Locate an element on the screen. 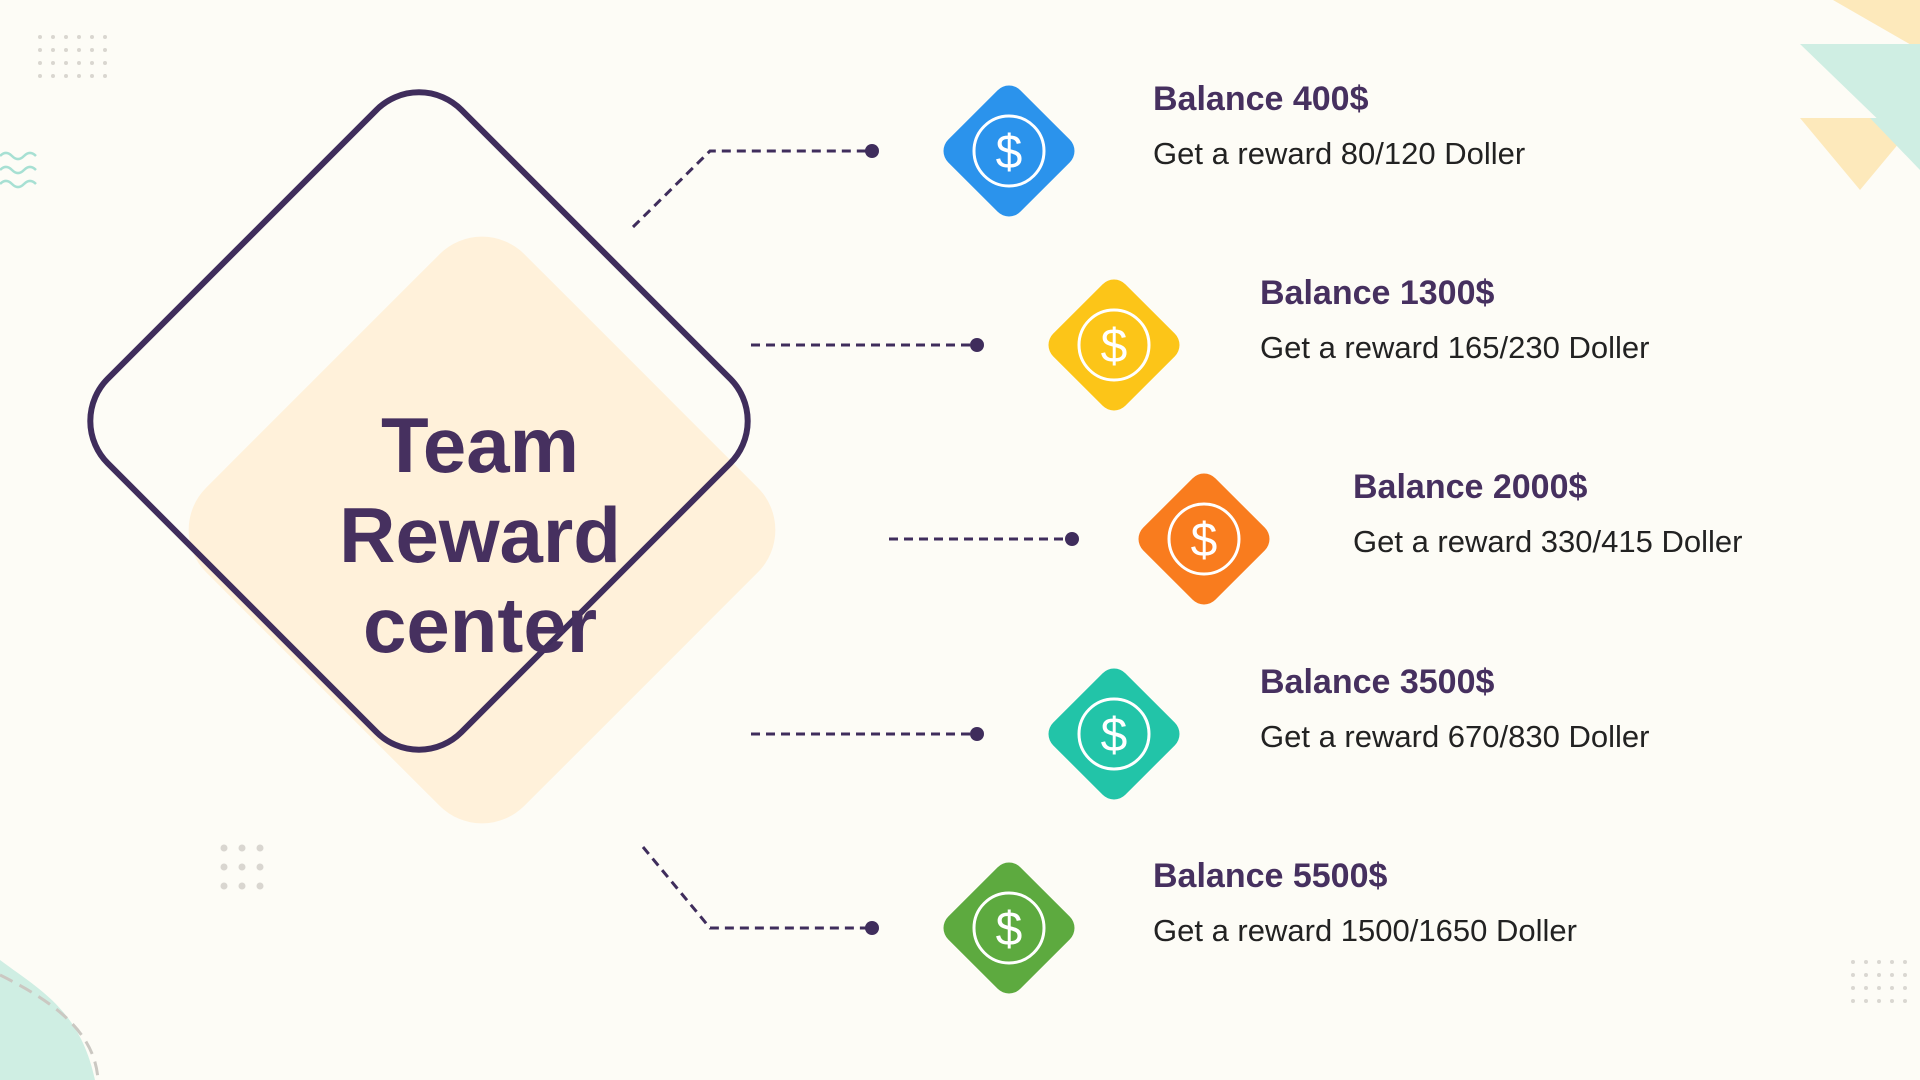 The width and height of the screenshot is (1920, 1080). title-line: Reward is located at coordinates (480, 535).